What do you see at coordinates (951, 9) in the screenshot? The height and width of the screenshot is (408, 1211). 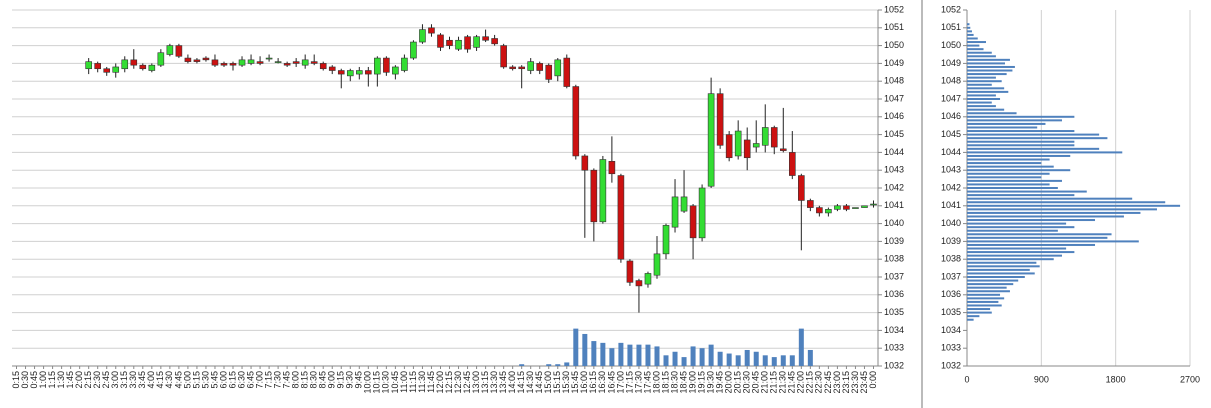 I see `y-tick-label: 1052` at bounding box center [951, 9].